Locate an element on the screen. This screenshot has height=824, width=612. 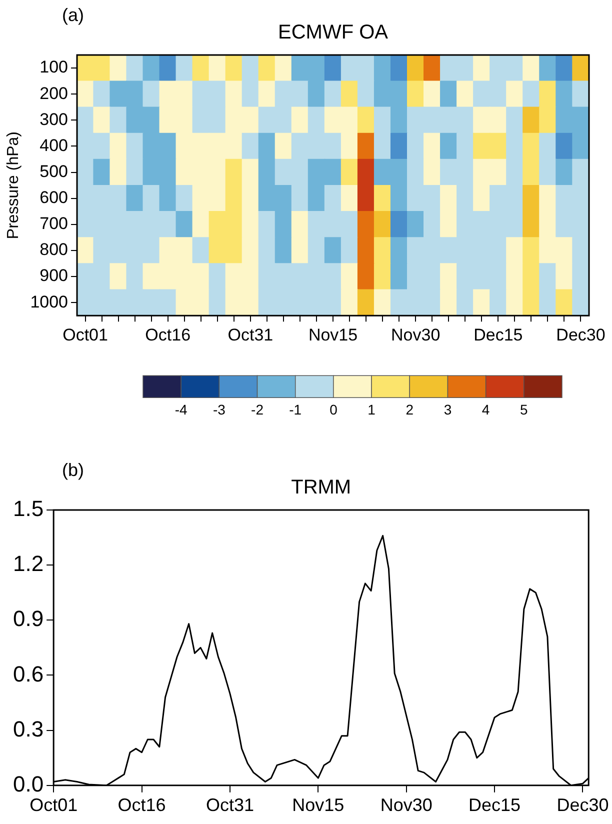
y-tick-label: 1.2 is located at coordinates (28, 563).